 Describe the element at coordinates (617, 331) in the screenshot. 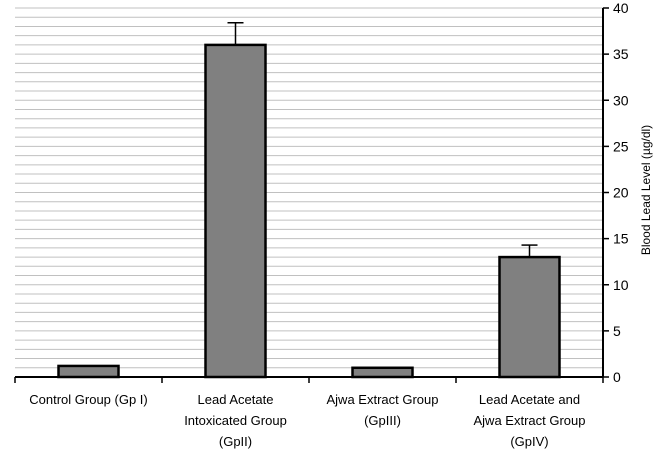

I see `y-tick-label: 5` at that location.